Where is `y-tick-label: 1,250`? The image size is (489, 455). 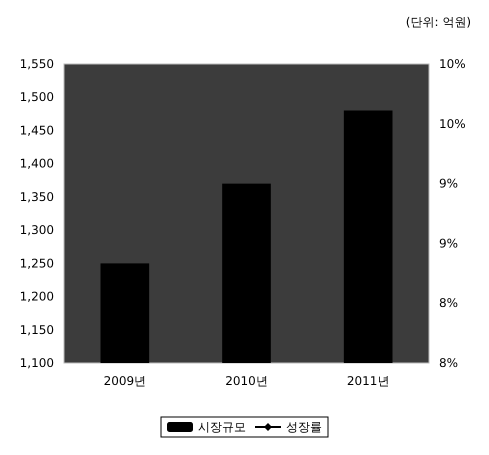
y-tick-label: 1,250 is located at coordinates (37, 263).